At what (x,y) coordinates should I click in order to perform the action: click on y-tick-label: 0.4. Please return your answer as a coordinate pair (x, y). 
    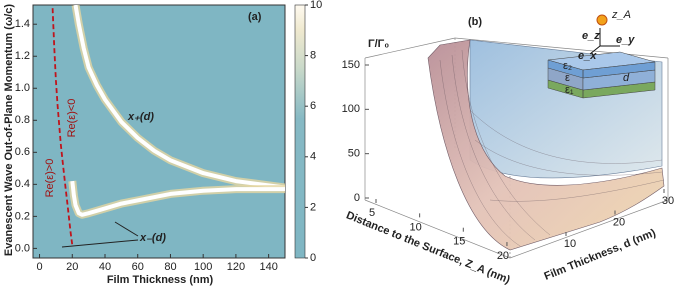
    Looking at the image, I should click on (22, 184).